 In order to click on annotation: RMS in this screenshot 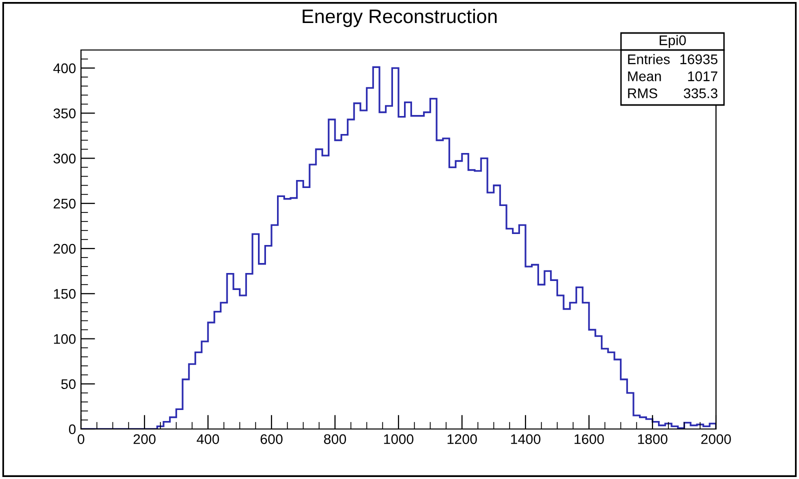, I will do `click(643, 93)`.